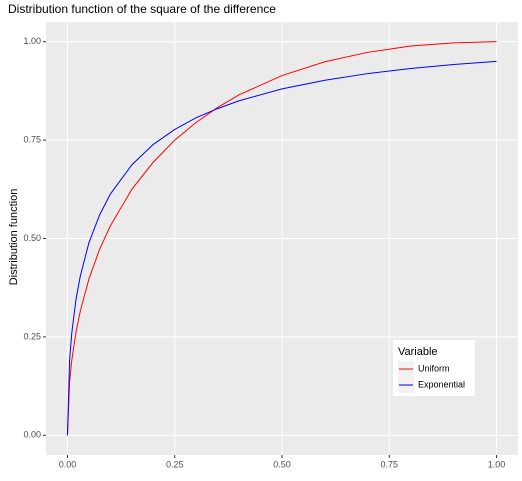 The height and width of the screenshot is (481, 522). I want to click on y-tick-label: 0.75, so click(32, 139).